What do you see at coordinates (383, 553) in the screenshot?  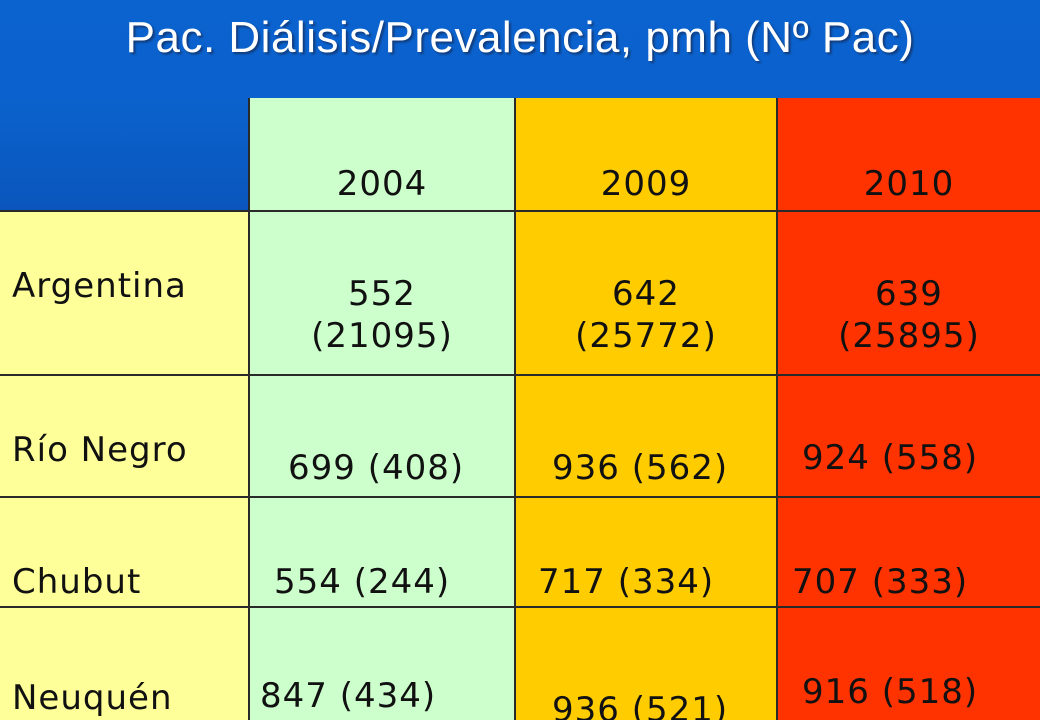 I see `table-cell: 554 (244)` at bounding box center [383, 553].